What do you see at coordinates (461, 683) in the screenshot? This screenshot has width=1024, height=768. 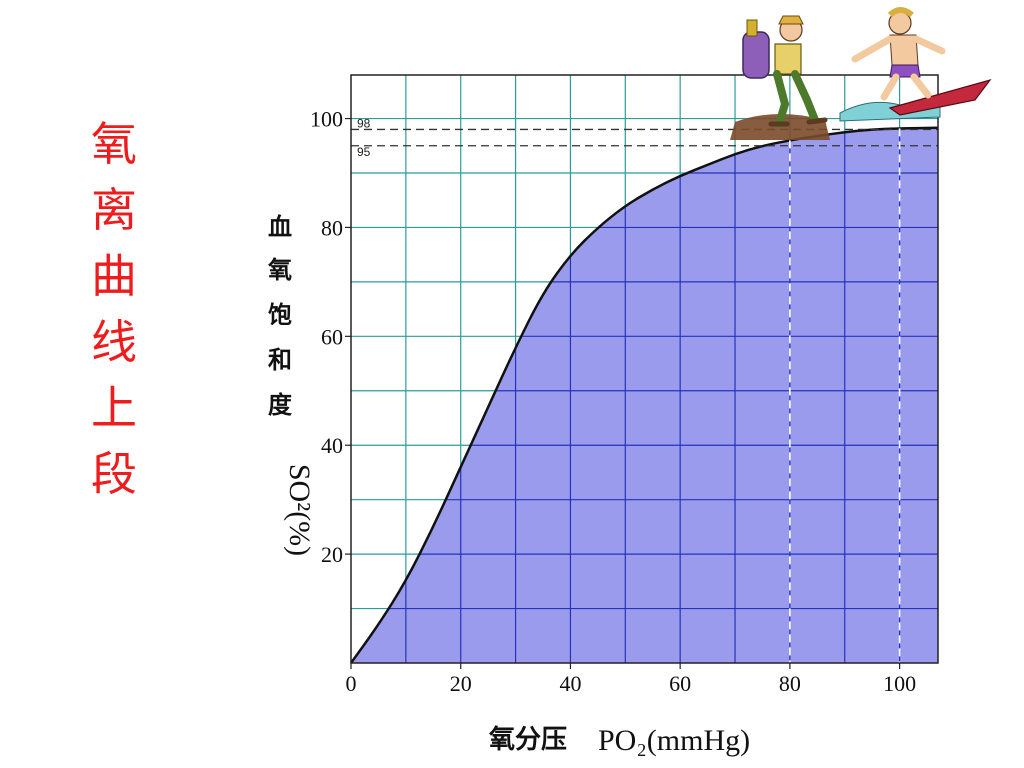 I see `x-tick-label: 20` at bounding box center [461, 683].